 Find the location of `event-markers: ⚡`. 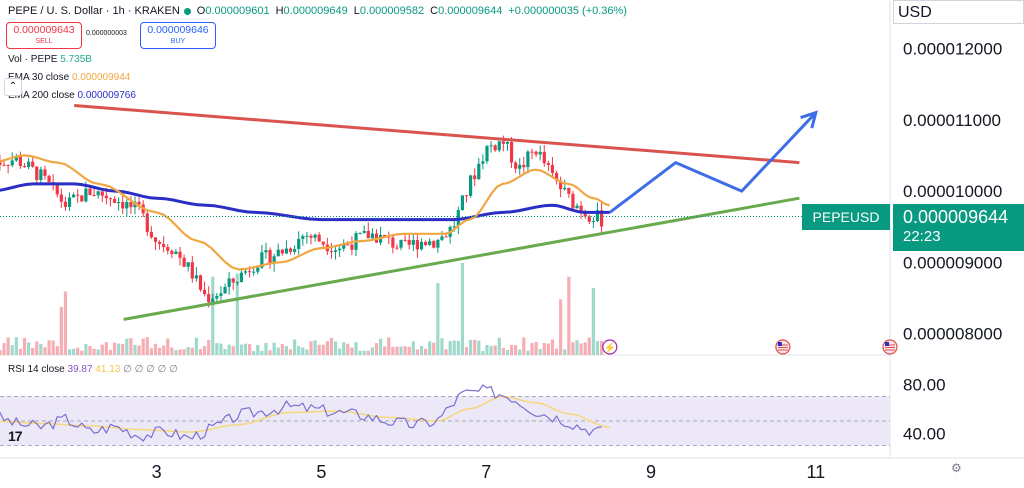

event-markers: ⚡ is located at coordinates (750, 347).